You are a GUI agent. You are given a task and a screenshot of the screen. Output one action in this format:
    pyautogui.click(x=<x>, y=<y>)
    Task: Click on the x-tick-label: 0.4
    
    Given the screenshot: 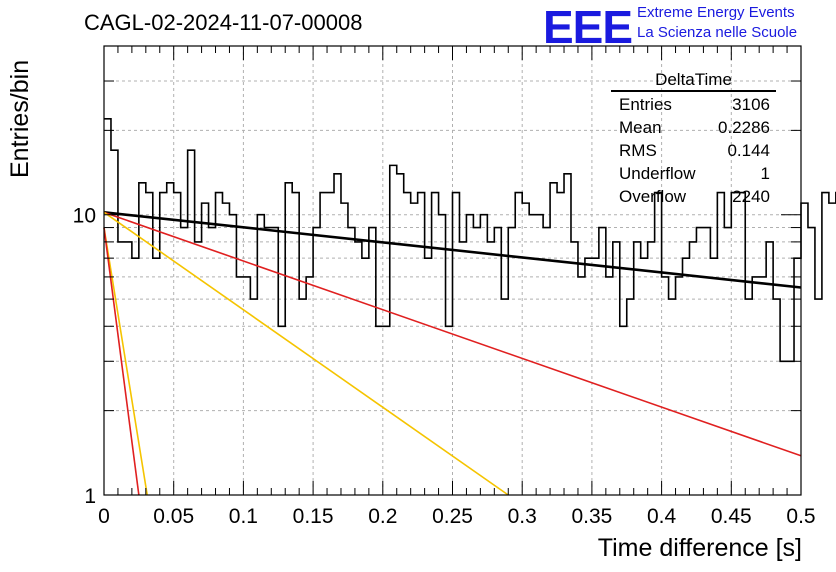 What is the action you would take?
    pyautogui.click(x=662, y=516)
    